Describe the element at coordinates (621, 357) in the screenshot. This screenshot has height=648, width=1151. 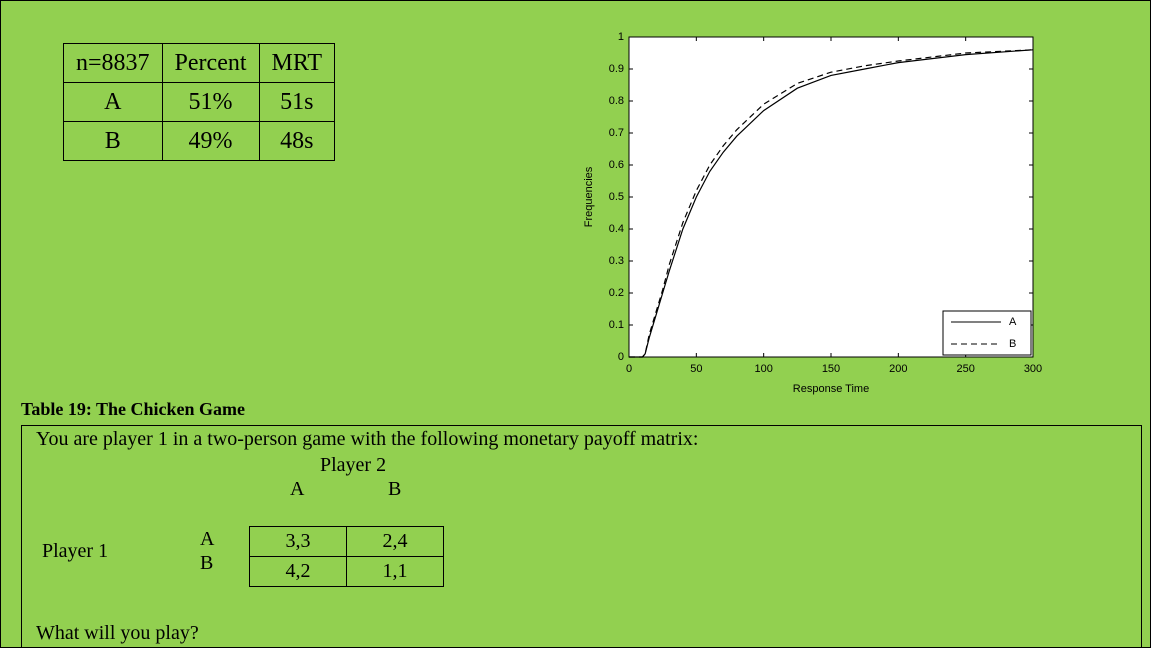
I see `y-tick-label: 0` at that location.